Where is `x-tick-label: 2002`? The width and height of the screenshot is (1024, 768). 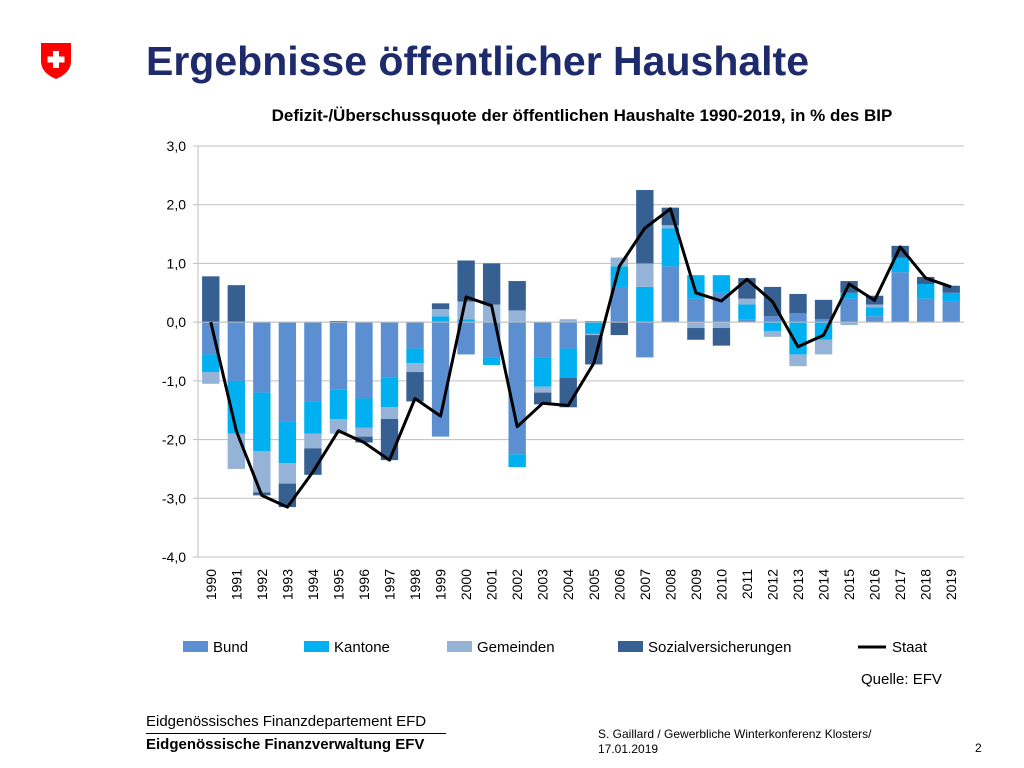
x-tick-label: 2002 is located at coordinates (517, 584).